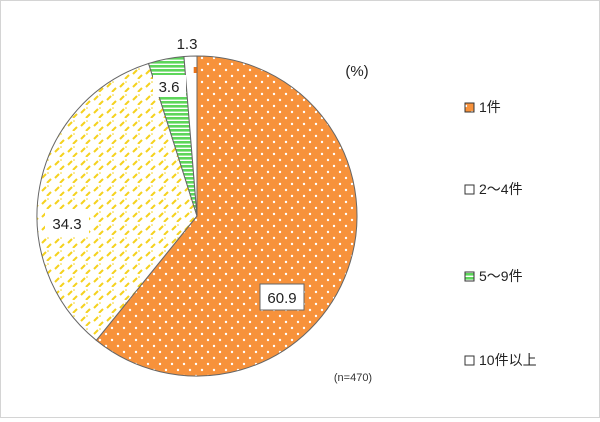 The image size is (600, 422). I want to click on data-label-2: 34.3, so click(66, 224).